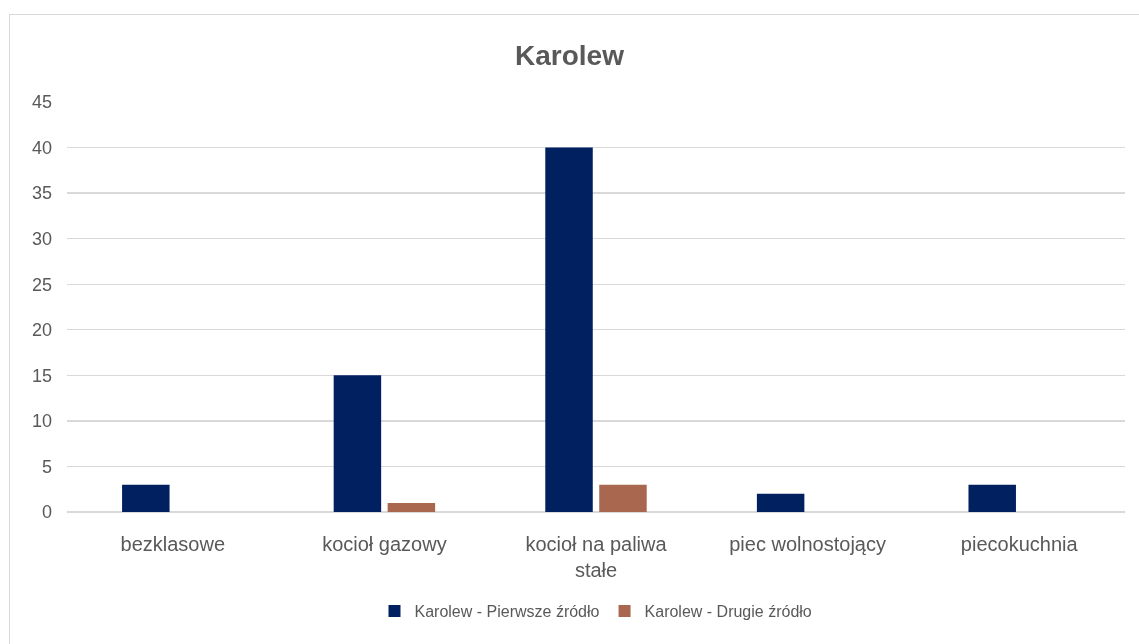 The width and height of the screenshot is (1139, 644). Describe the element at coordinates (1019, 544) in the screenshot. I see `x-tick-label: piecokuchnia` at that location.